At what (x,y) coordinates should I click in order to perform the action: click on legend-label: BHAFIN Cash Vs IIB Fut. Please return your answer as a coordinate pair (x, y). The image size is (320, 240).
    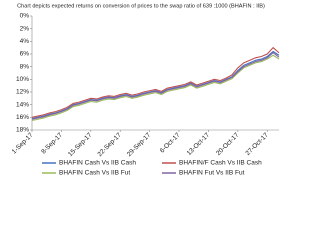
    Looking at the image, I should click on (94, 173).